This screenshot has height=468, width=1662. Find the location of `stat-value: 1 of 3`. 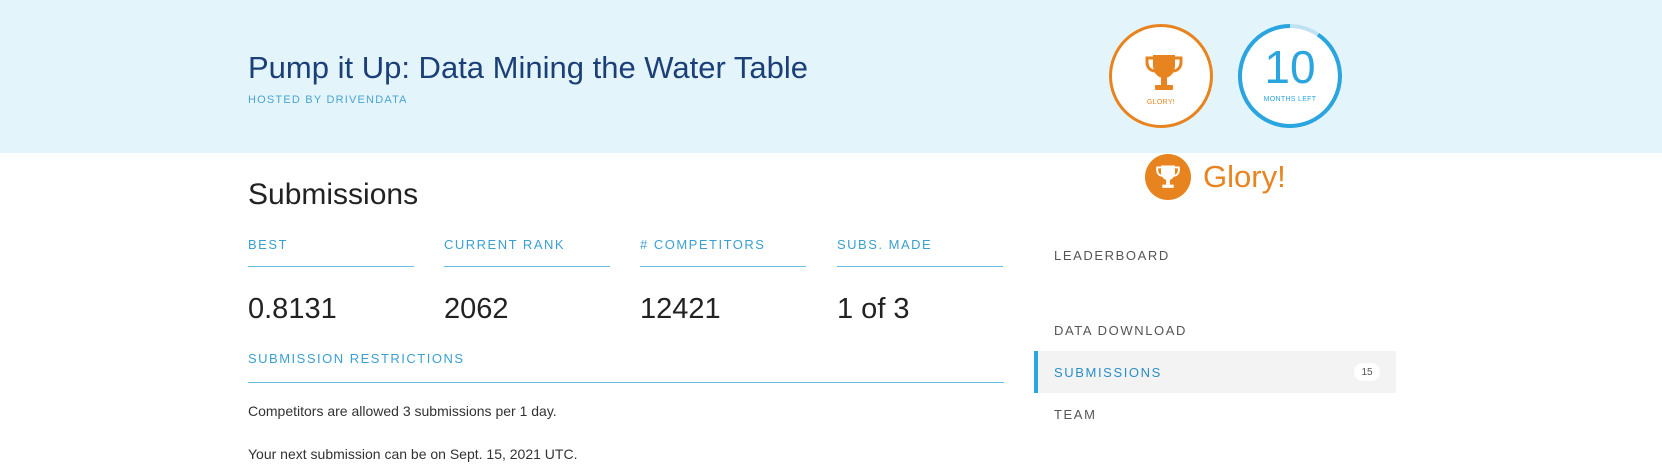

stat-value: 1 of 3 is located at coordinates (873, 309).